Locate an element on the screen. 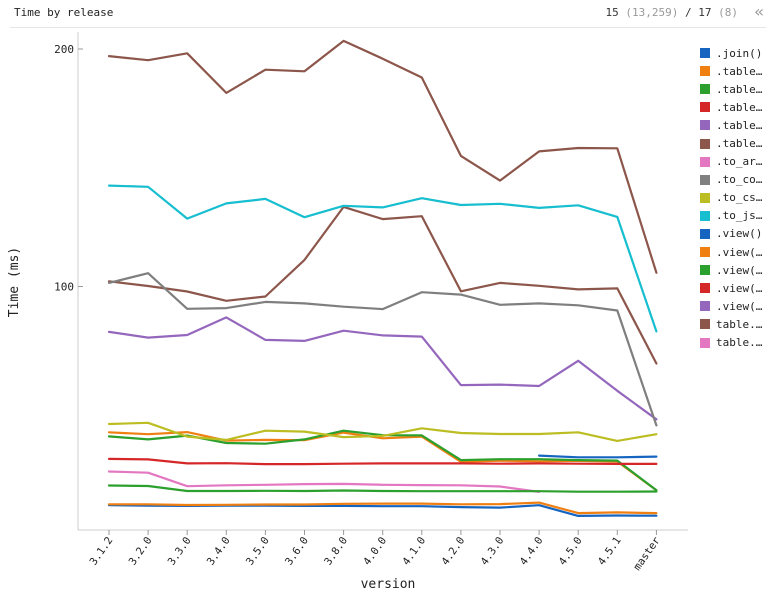  legend-label: .join() is located at coordinates (739, 53).